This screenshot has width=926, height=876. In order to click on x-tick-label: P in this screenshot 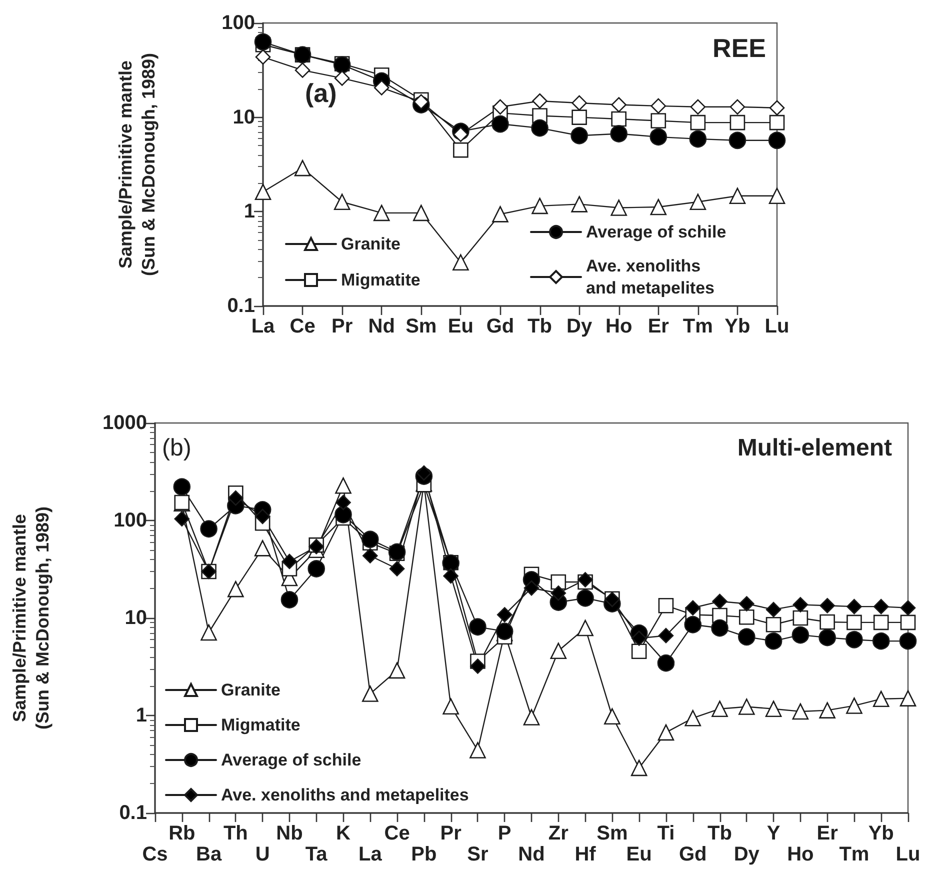, I will do `click(505, 833)`.